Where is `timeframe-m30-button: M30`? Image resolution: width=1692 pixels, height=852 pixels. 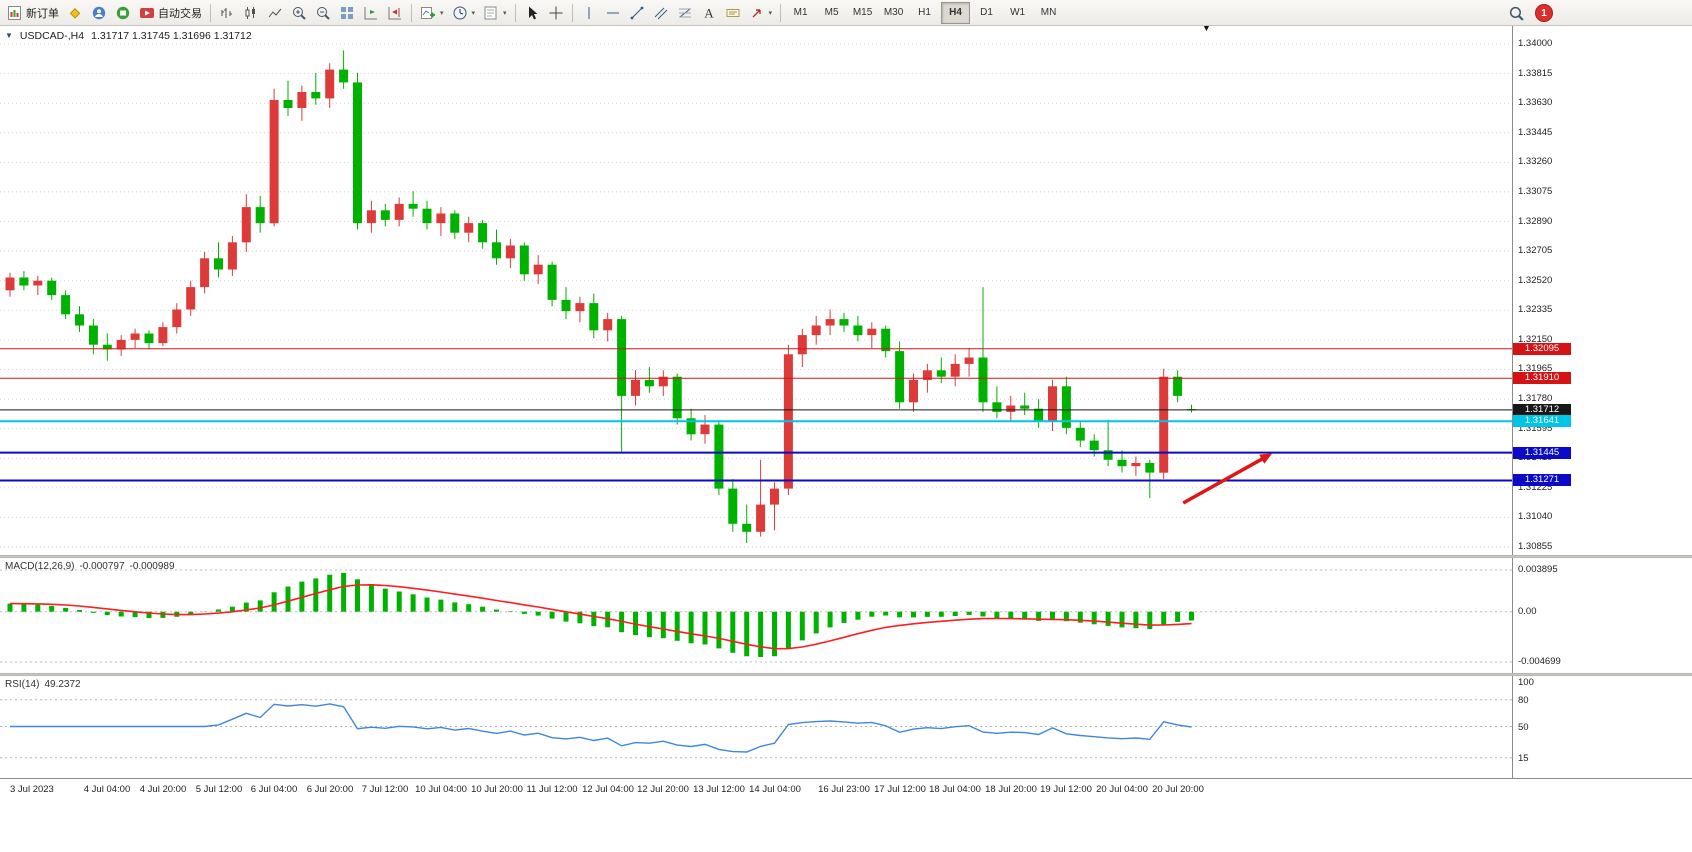 timeframe-m30-button: M30 is located at coordinates (893, 12).